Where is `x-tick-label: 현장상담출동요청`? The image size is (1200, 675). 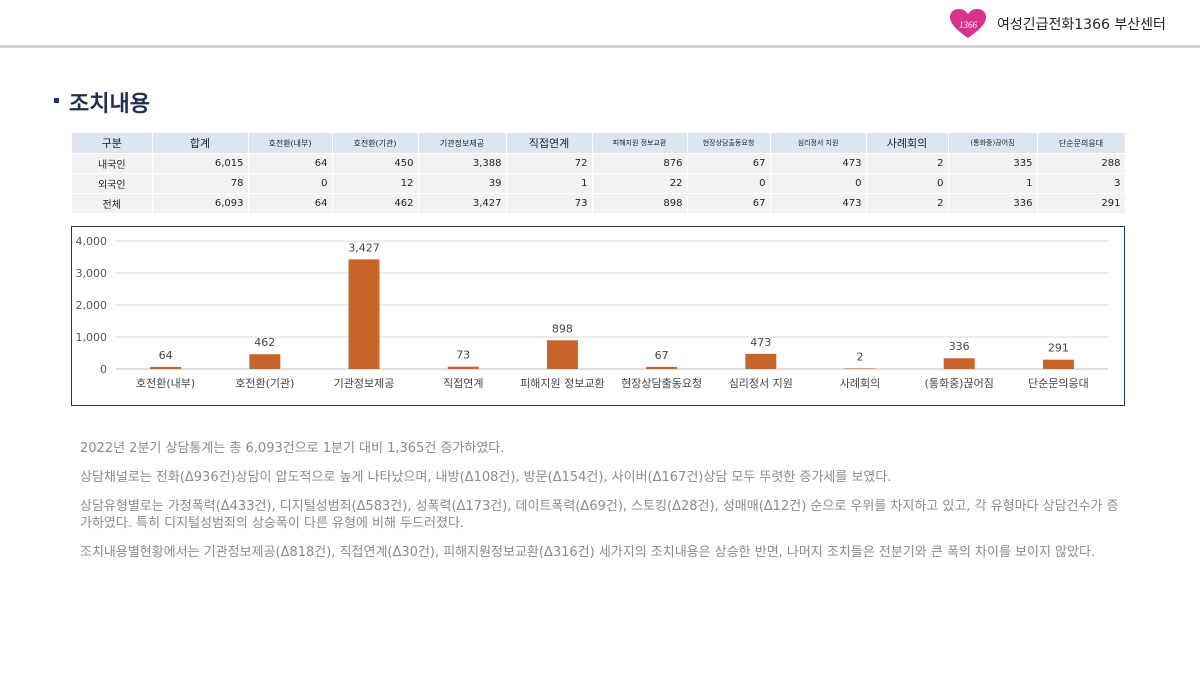 x-tick-label: 현장상담출동요청 is located at coordinates (661, 383).